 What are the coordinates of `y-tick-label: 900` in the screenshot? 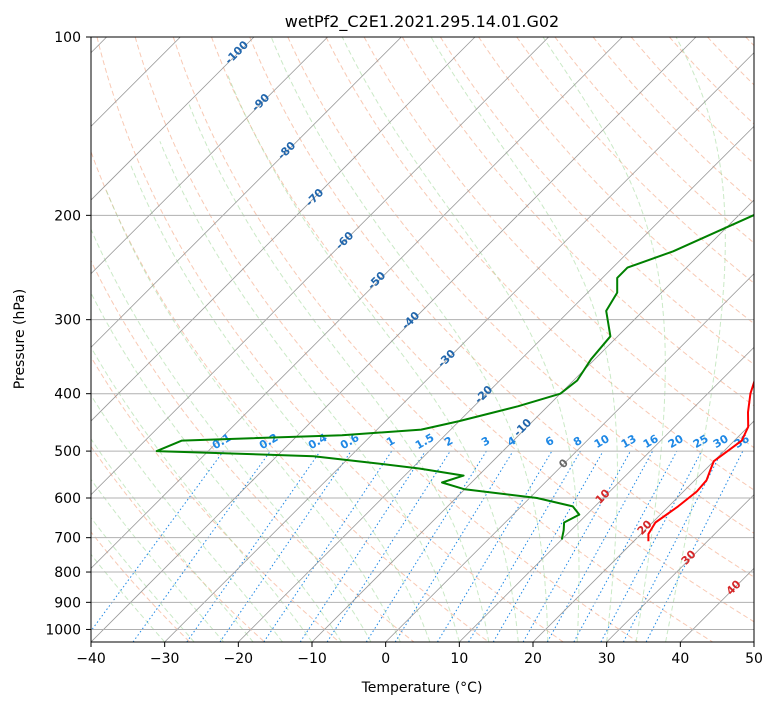 It's located at (67, 603).